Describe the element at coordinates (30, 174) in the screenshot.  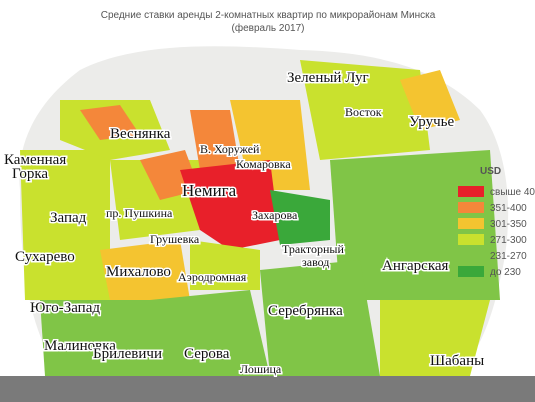
I see `district-label: Горка` at that location.